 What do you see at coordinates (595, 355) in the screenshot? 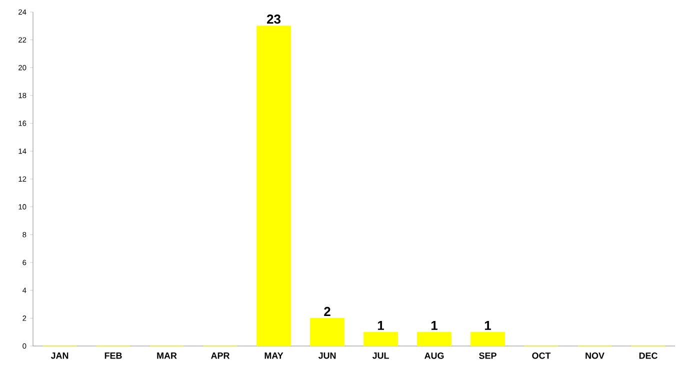
I see `x-tick-label: NOV` at bounding box center [595, 355].